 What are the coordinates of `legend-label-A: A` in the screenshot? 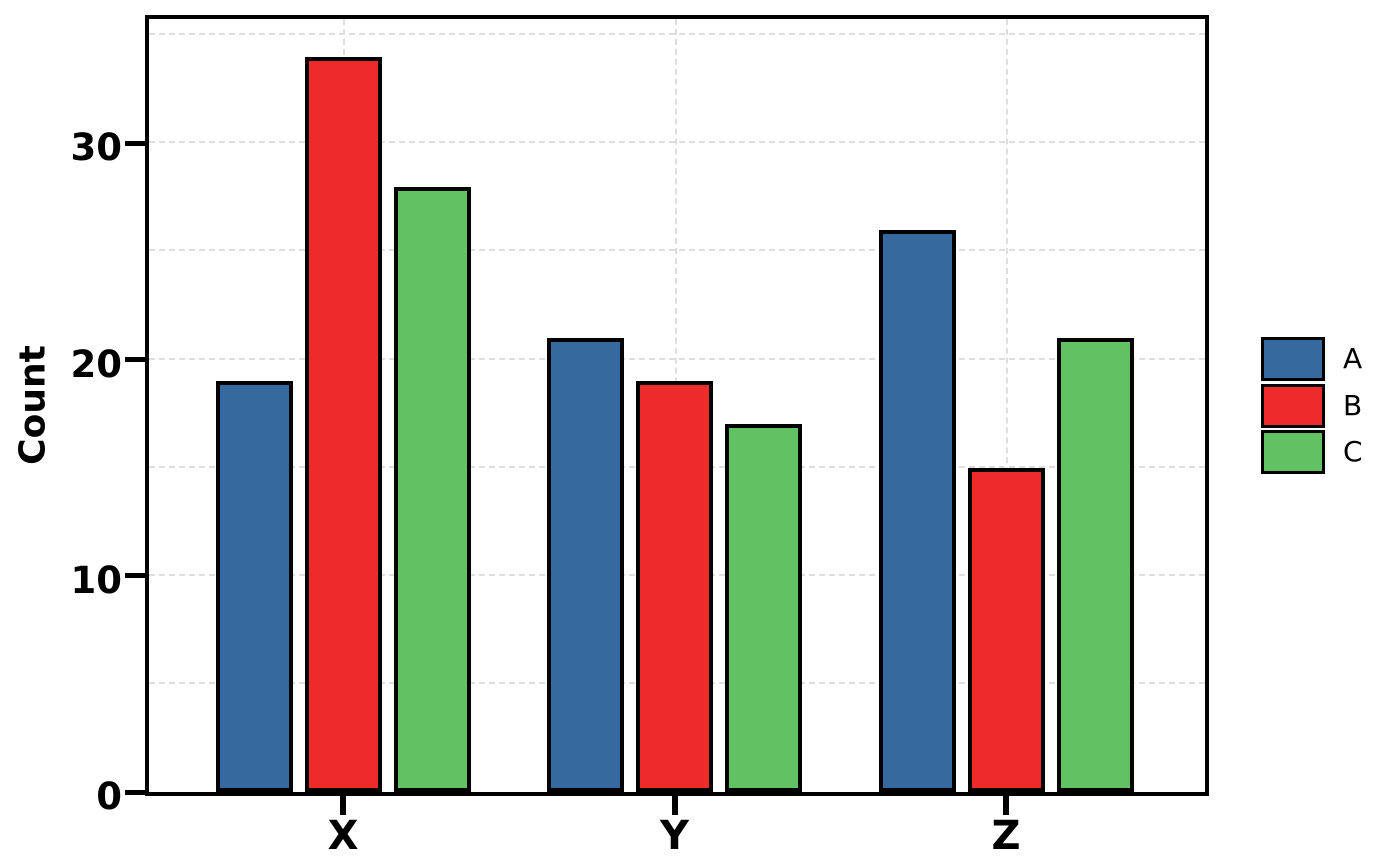 It's located at (1353, 358).